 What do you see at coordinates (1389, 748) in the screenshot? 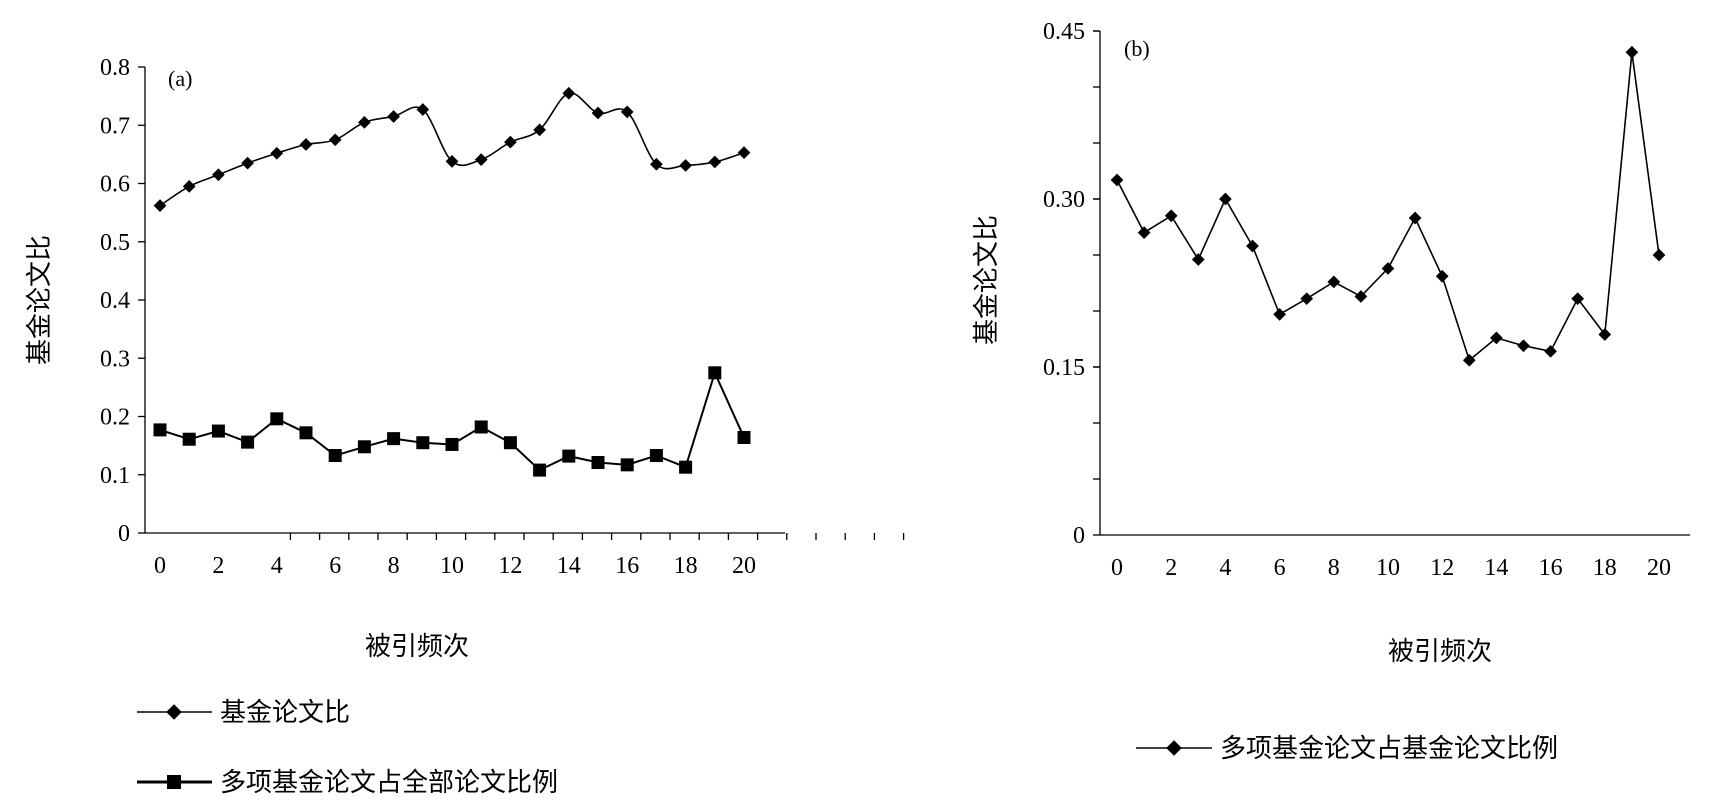
I see `chart-b-legend-label-1: 多项基金论文占基金论文比例` at bounding box center [1389, 748].